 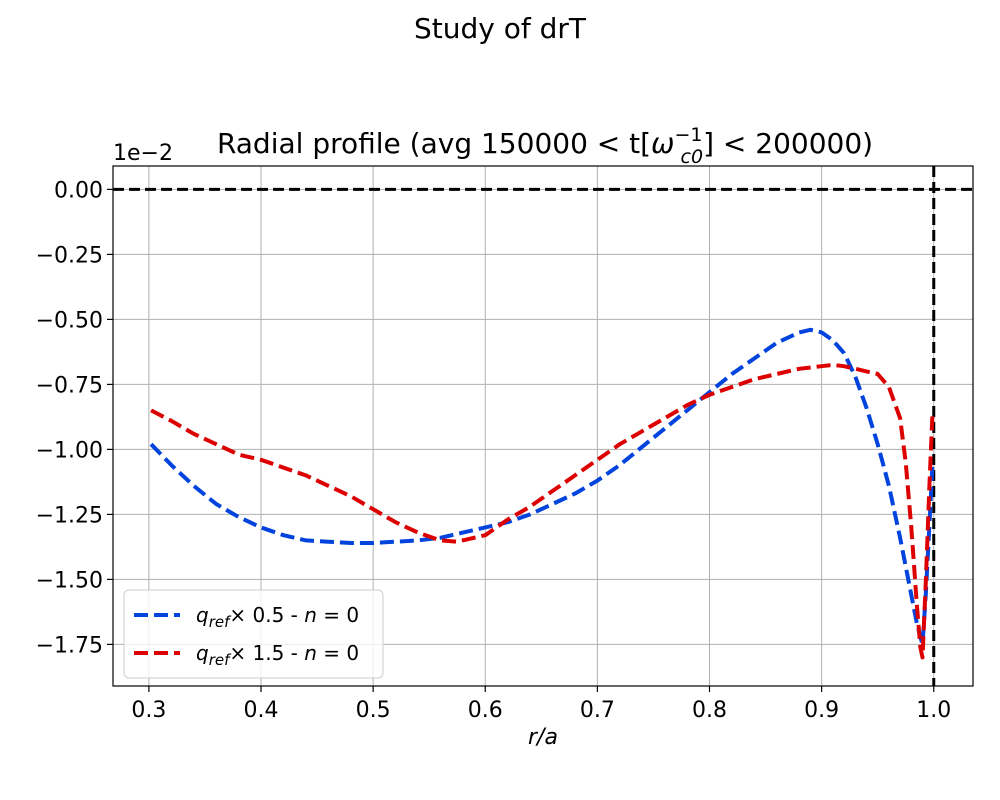 I want to click on legend-label-1: qref× 0.5 - n = 0, so click(x=277, y=617).